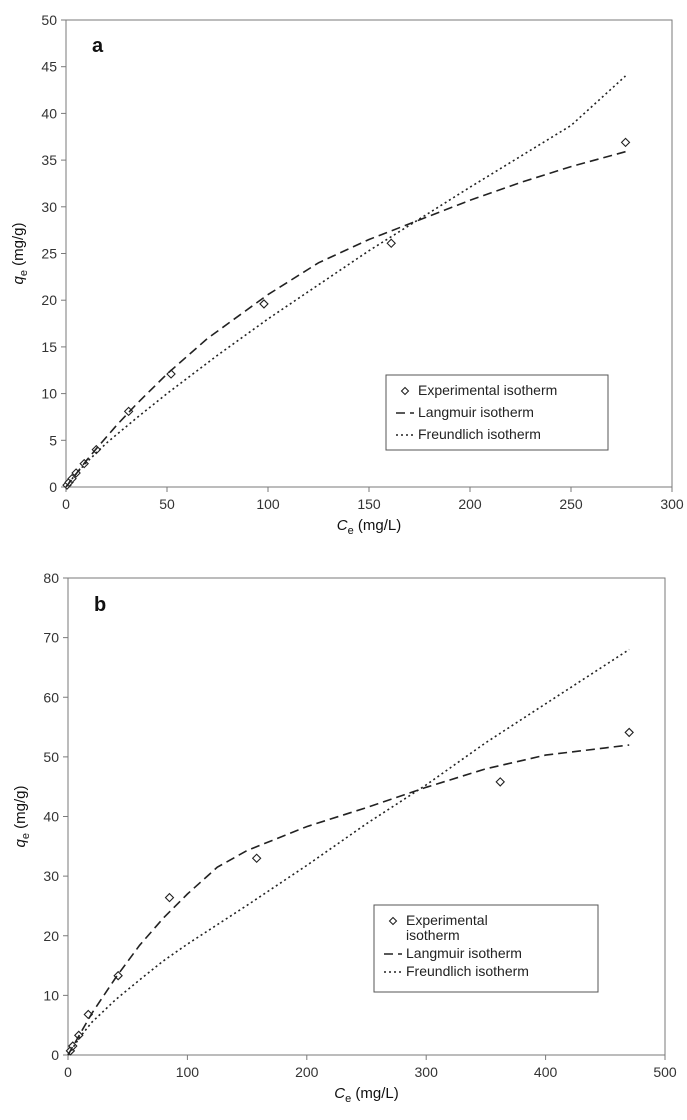 This screenshot has height=1120, width=687. What do you see at coordinates (51, 697) in the screenshot?
I see `y-tick-label: 60` at bounding box center [51, 697].